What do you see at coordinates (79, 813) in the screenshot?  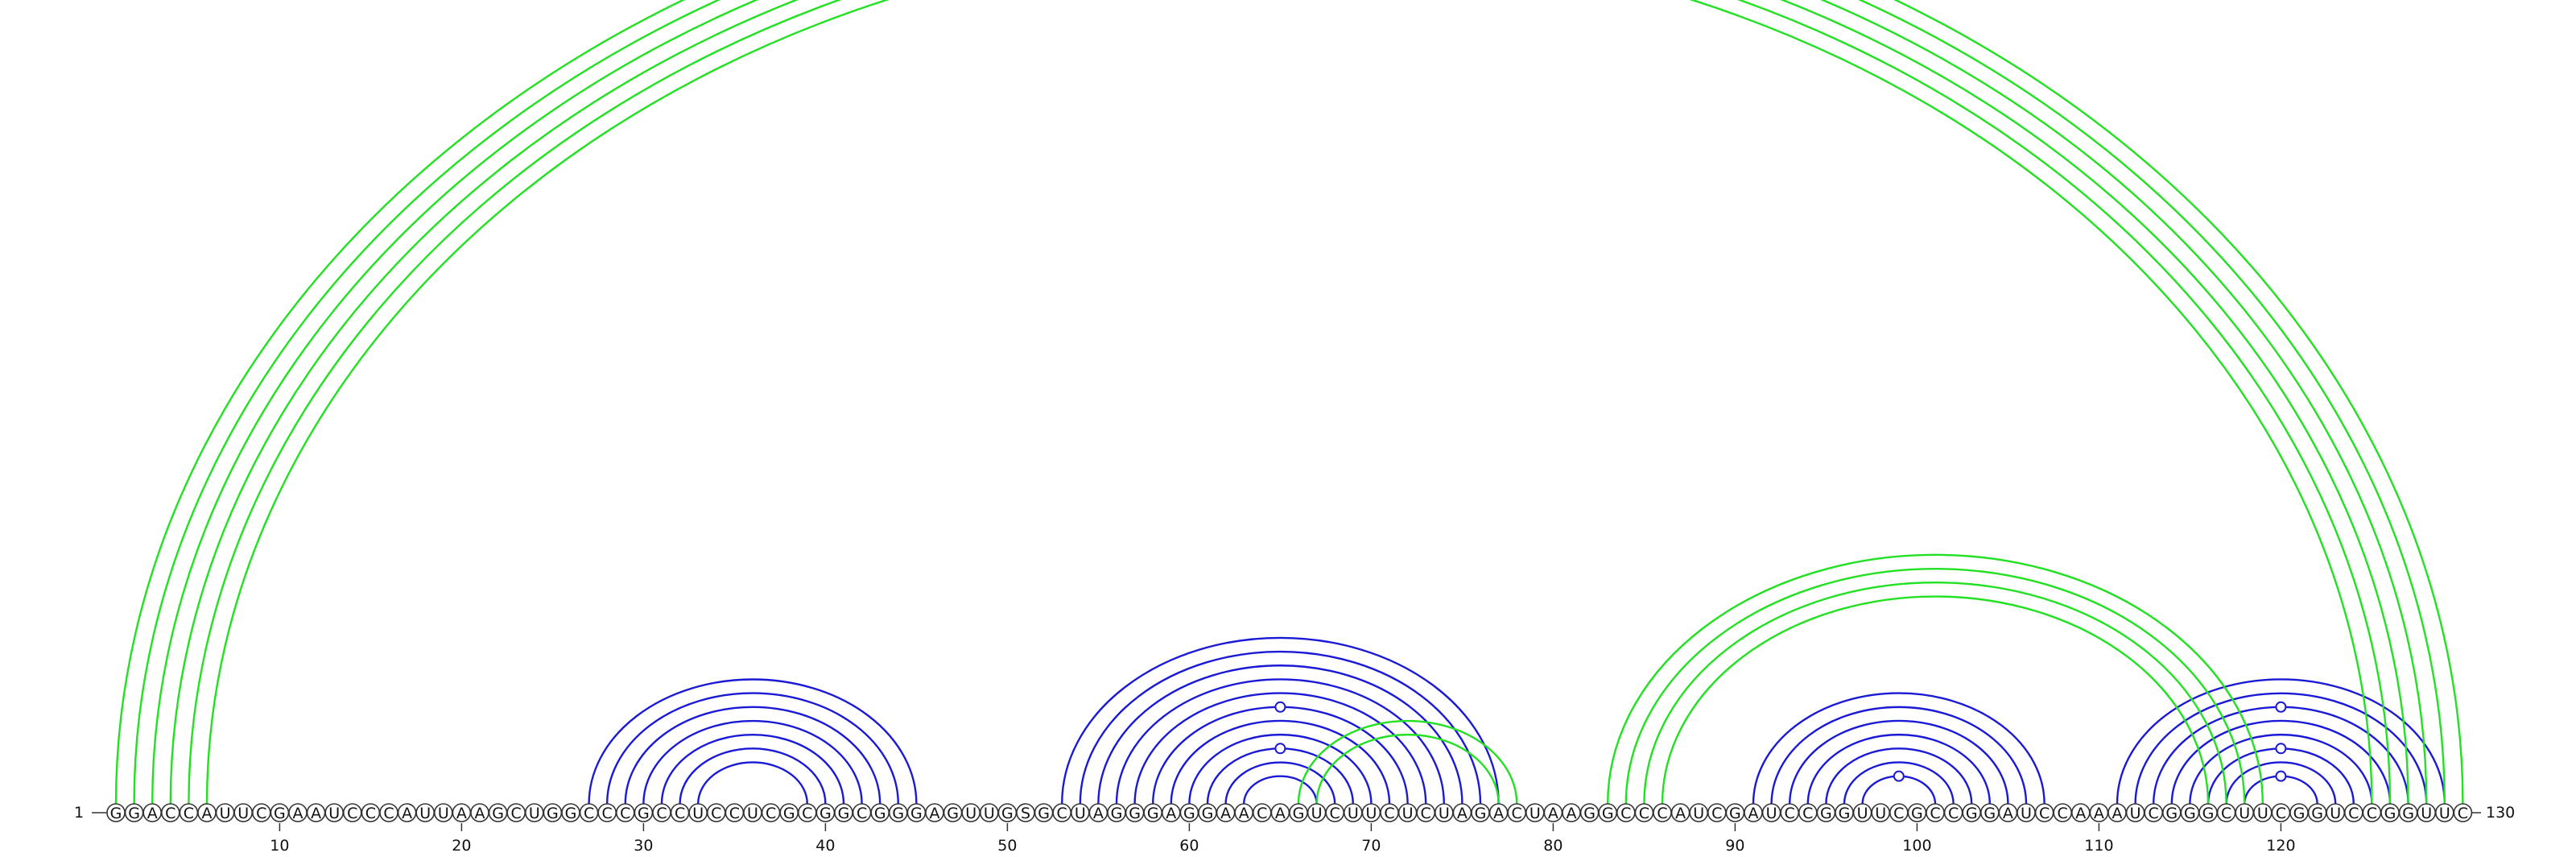 I see `start-position-label: 1` at bounding box center [79, 813].